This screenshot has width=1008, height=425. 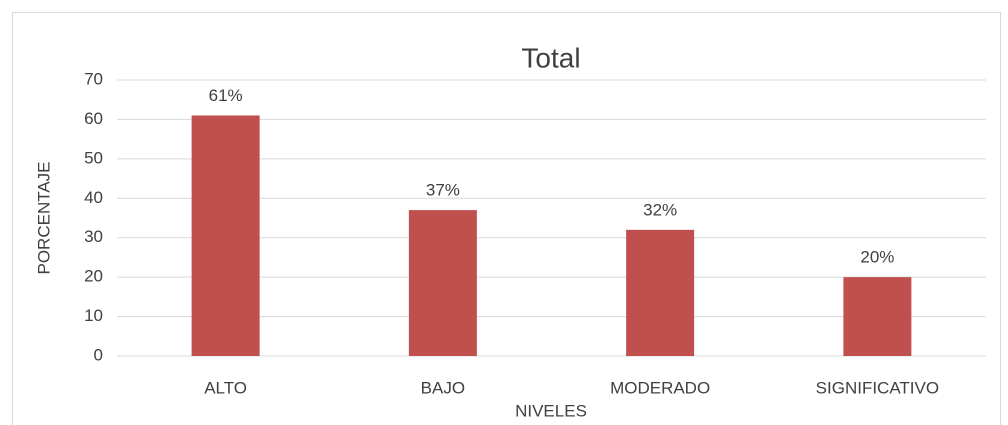 I want to click on y-axis-label: PORCENTAJE, so click(x=43, y=217).